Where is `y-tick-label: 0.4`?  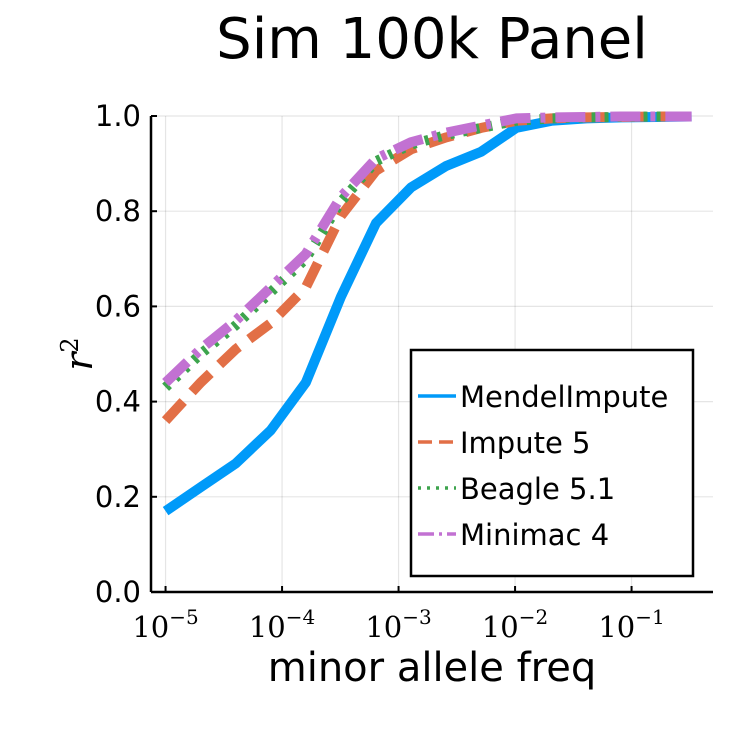 y-tick-label: 0.4 is located at coordinates (118, 402).